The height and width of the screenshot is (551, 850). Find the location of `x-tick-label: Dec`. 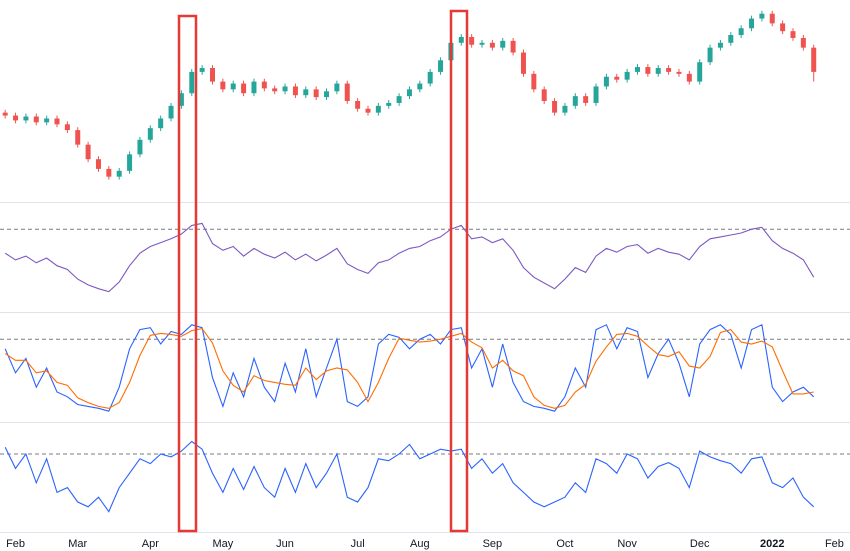

x-tick-label: Dec is located at coordinates (700, 544).